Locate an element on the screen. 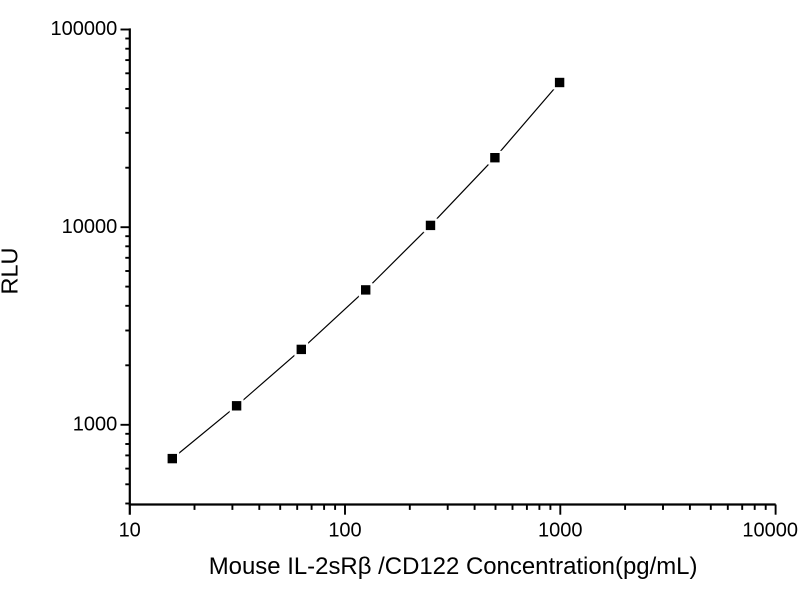 The width and height of the screenshot is (800, 600). svg-text: 100 is located at coordinates (344, 530).